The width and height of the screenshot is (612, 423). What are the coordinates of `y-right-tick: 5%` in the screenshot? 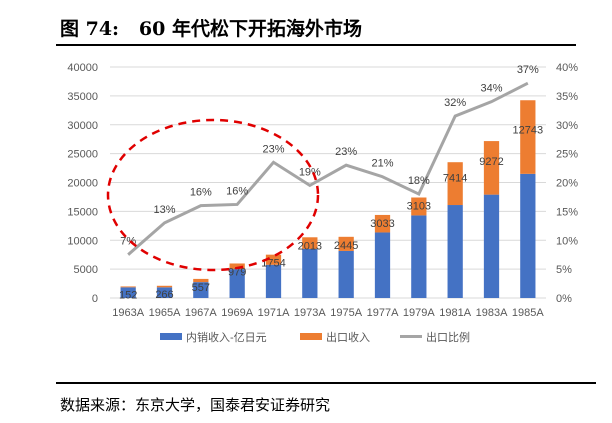 It's located at (564, 270).